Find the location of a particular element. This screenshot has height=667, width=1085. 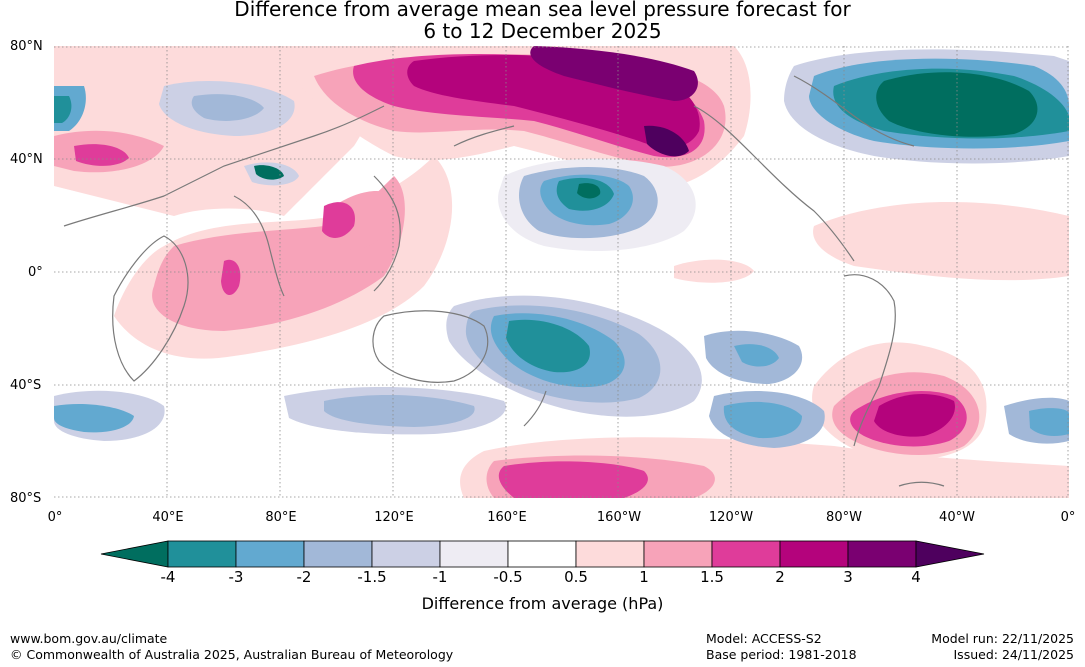

colorbar-tick-label: 3 is located at coordinates (848, 577).